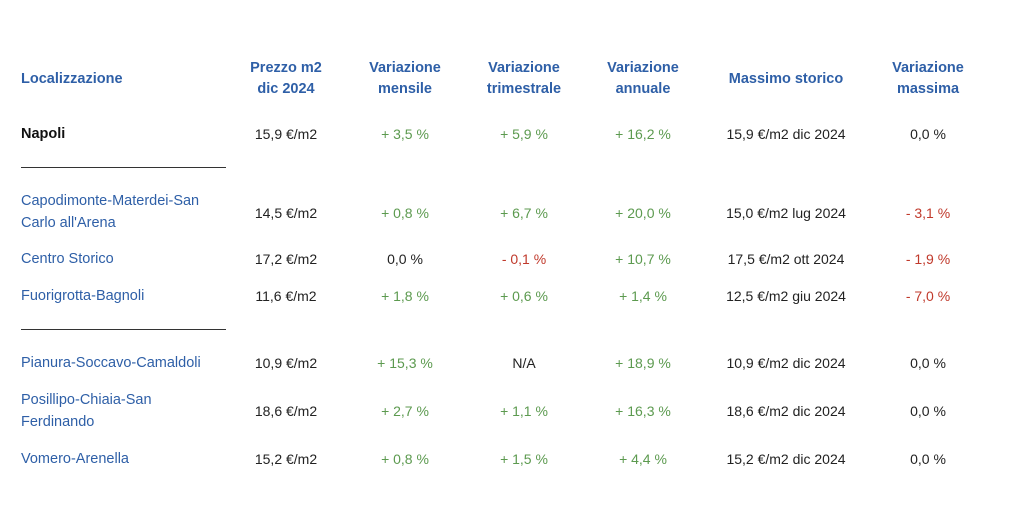 This screenshot has width=1024, height=530. What do you see at coordinates (786, 296) in the screenshot?
I see `cell-max-hist: 12,5 €/m2 giu 2024` at bounding box center [786, 296].